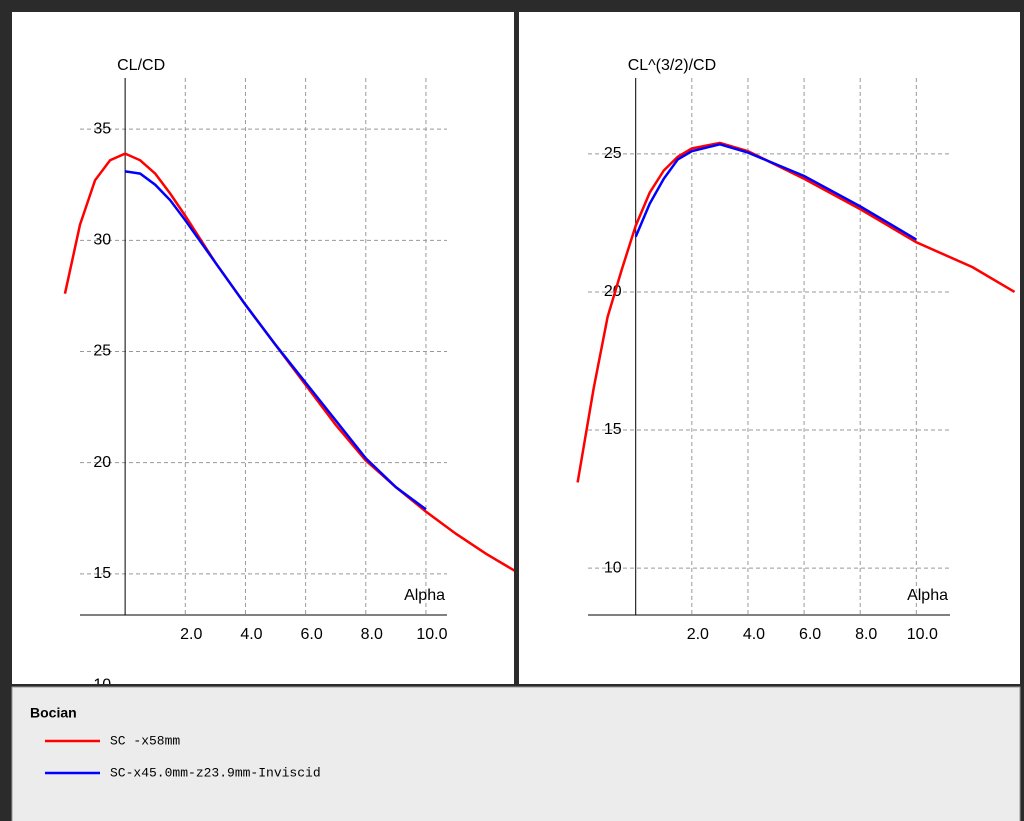 Image resolution: width=1024 pixels, height=821 pixels. Describe the element at coordinates (672, 65) in the screenshot. I see `y-axis-title: CL^(3/2)/CD` at that location.